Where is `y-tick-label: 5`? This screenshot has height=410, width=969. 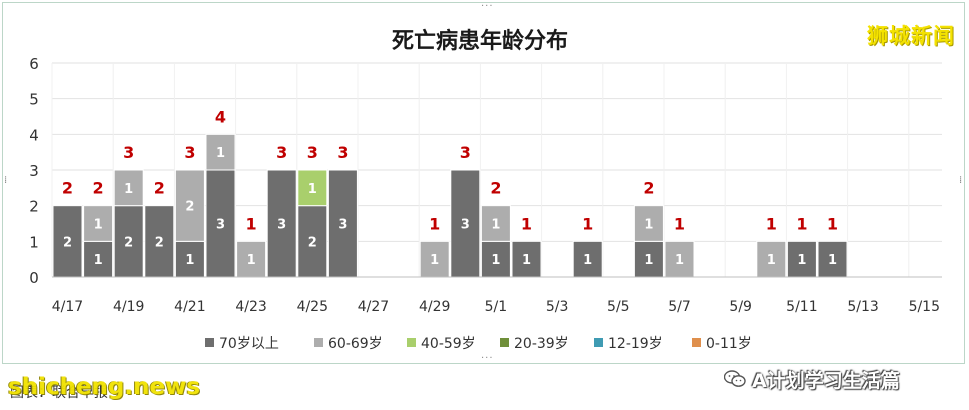
y-tick-label: 5 is located at coordinates (34, 100).